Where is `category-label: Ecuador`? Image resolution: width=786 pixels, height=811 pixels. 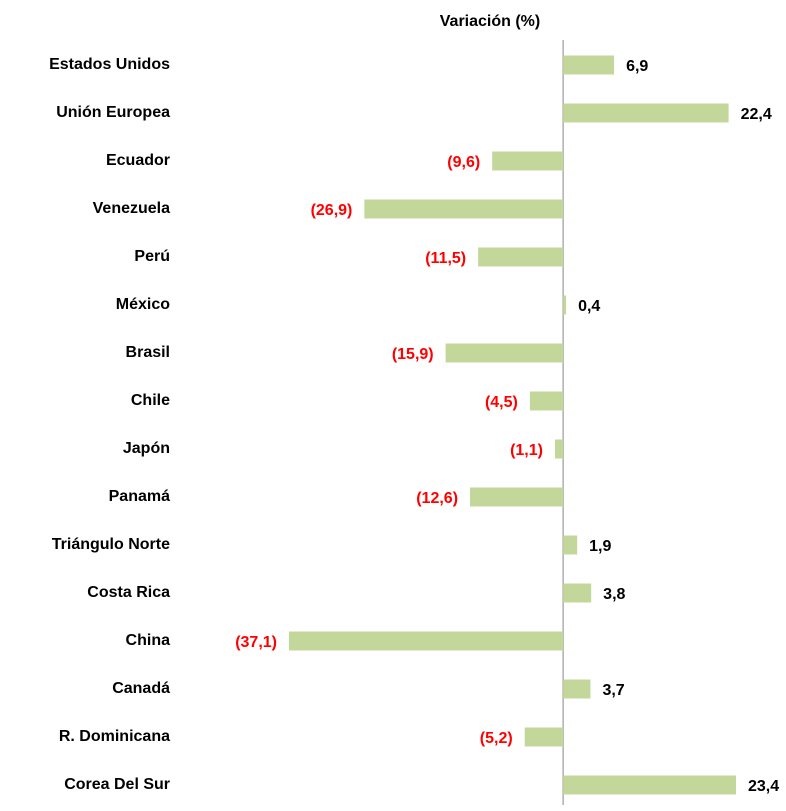 category-label: Ecuador is located at coordinates (138, 160).